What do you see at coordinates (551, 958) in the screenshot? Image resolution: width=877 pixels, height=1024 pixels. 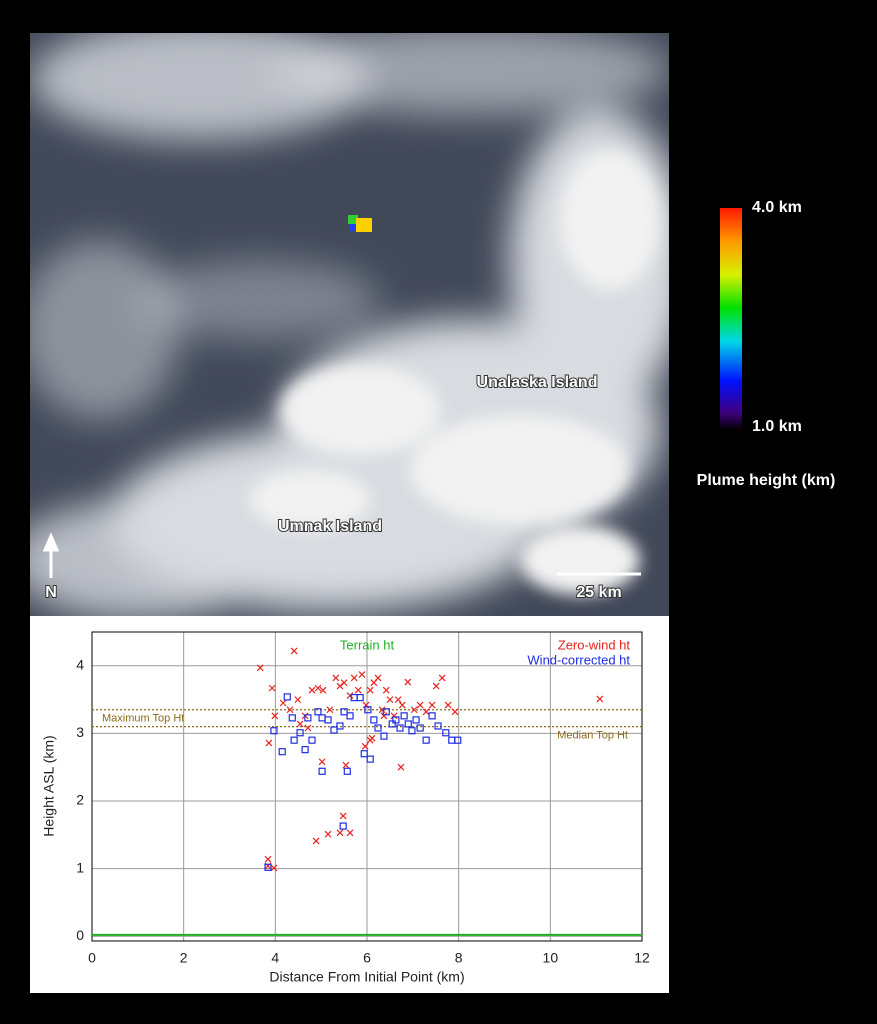 I see `x-tick-label: 10` at bounding box center [551, 958].